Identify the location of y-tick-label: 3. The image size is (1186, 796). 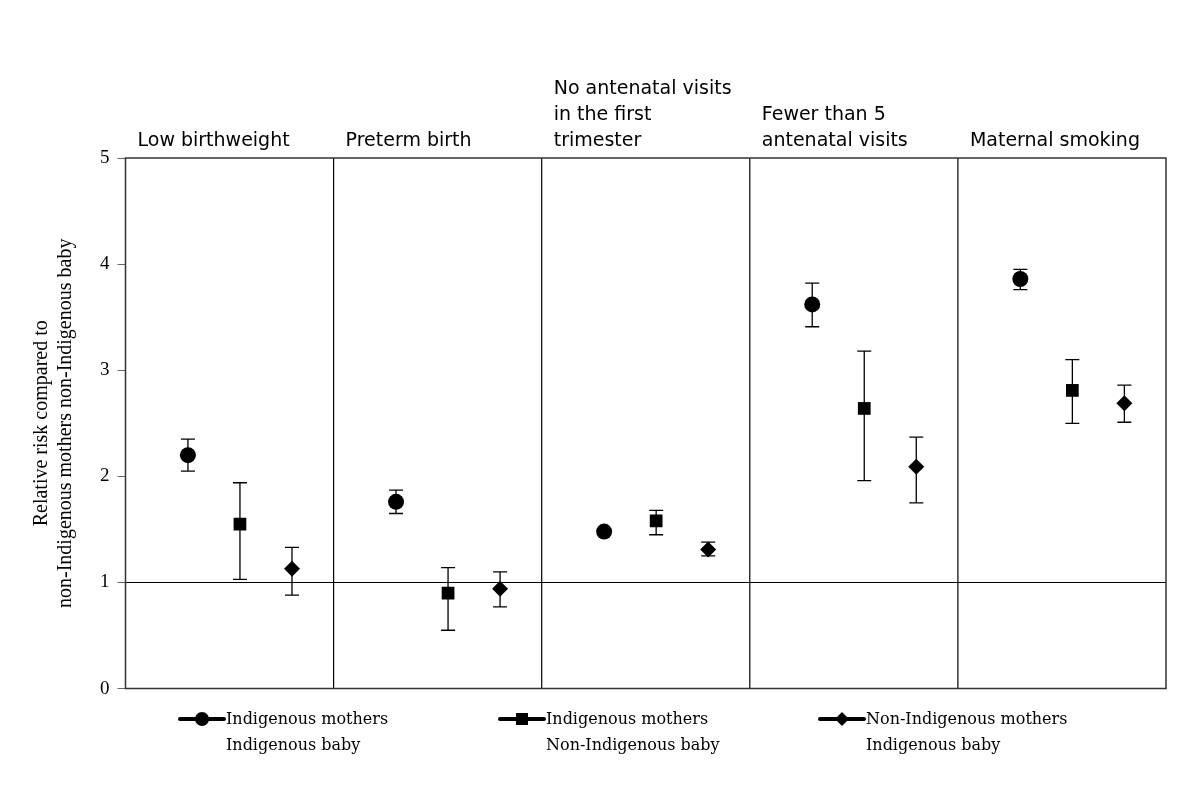
(105, 369).